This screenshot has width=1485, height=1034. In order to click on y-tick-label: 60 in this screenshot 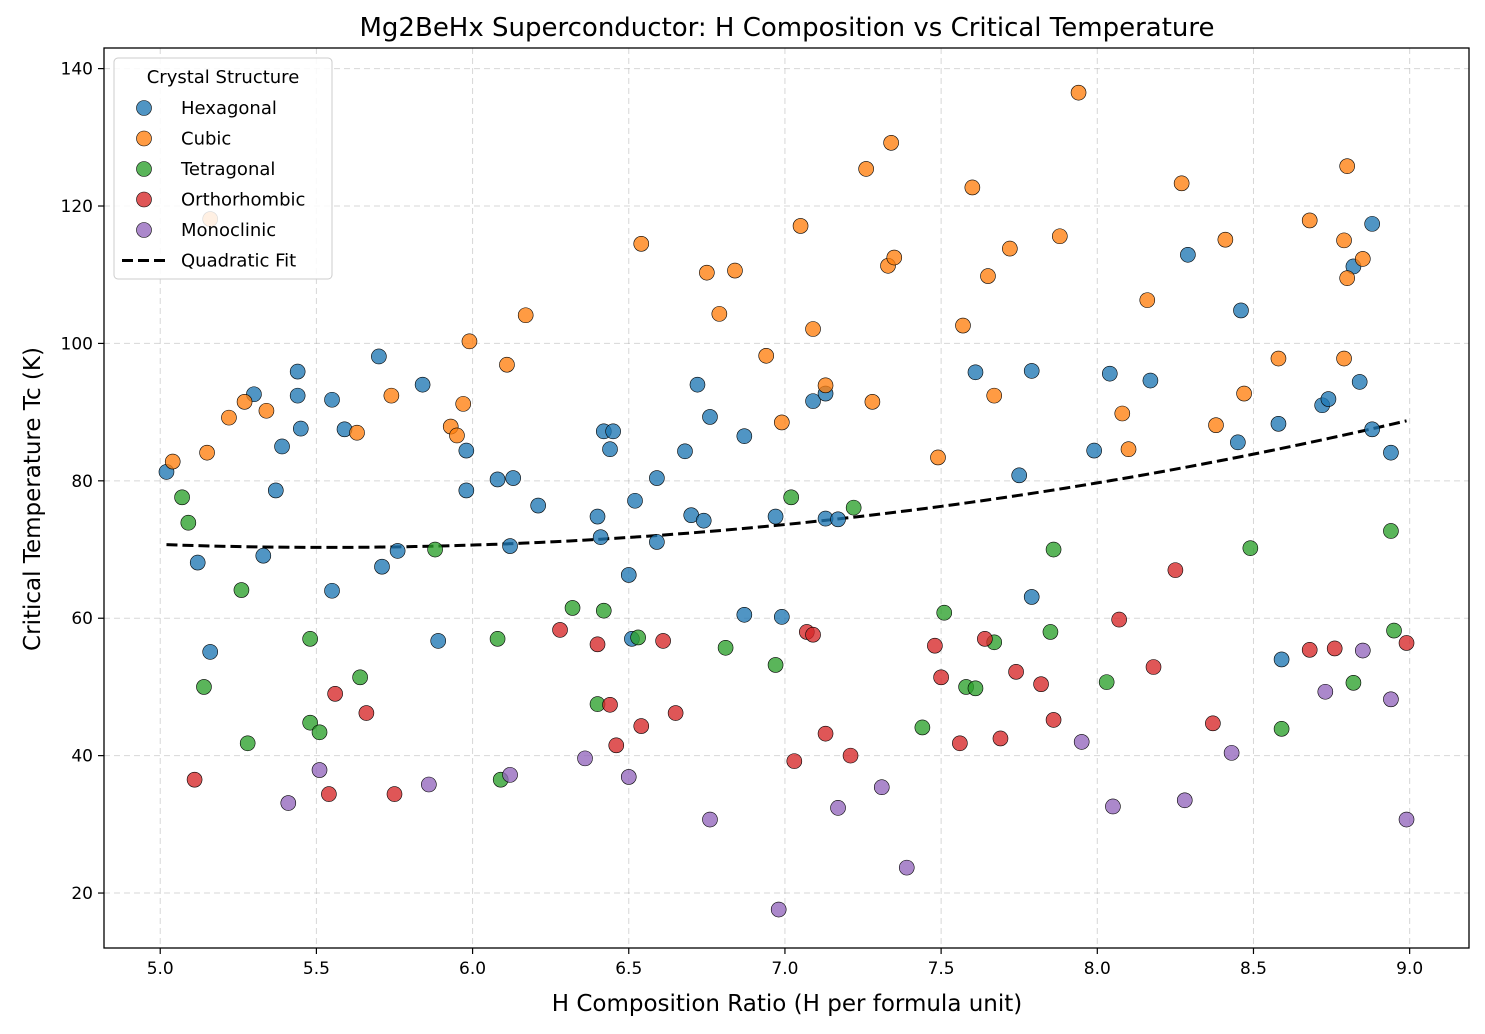, I will do `click(82, 619)`.